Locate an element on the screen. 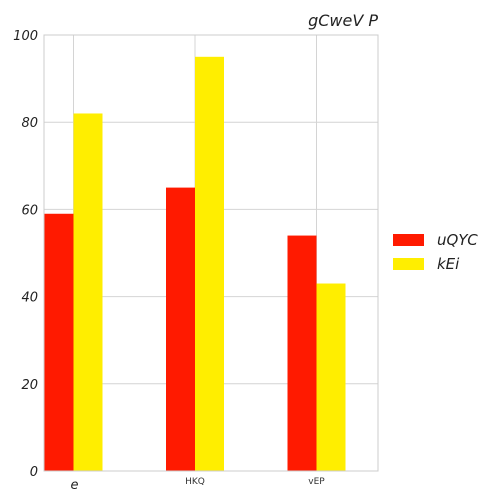 The height and width of the screenshot is (504, 504). y-tick-label: 20 is located at coordinates (29, 385).